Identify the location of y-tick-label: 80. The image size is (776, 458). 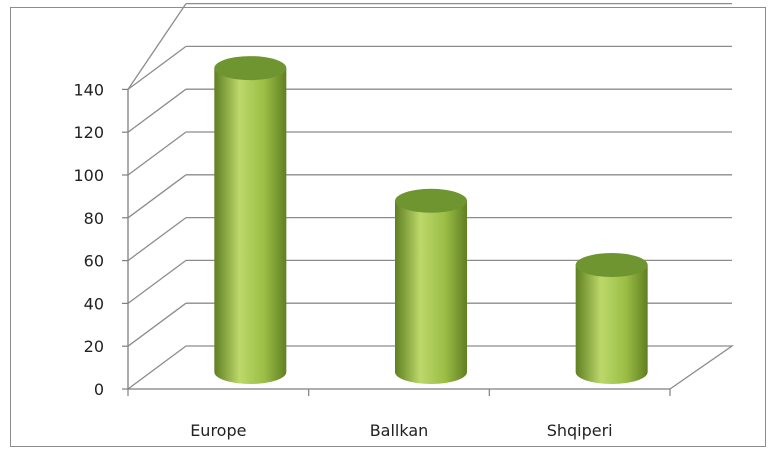
(94, 218).